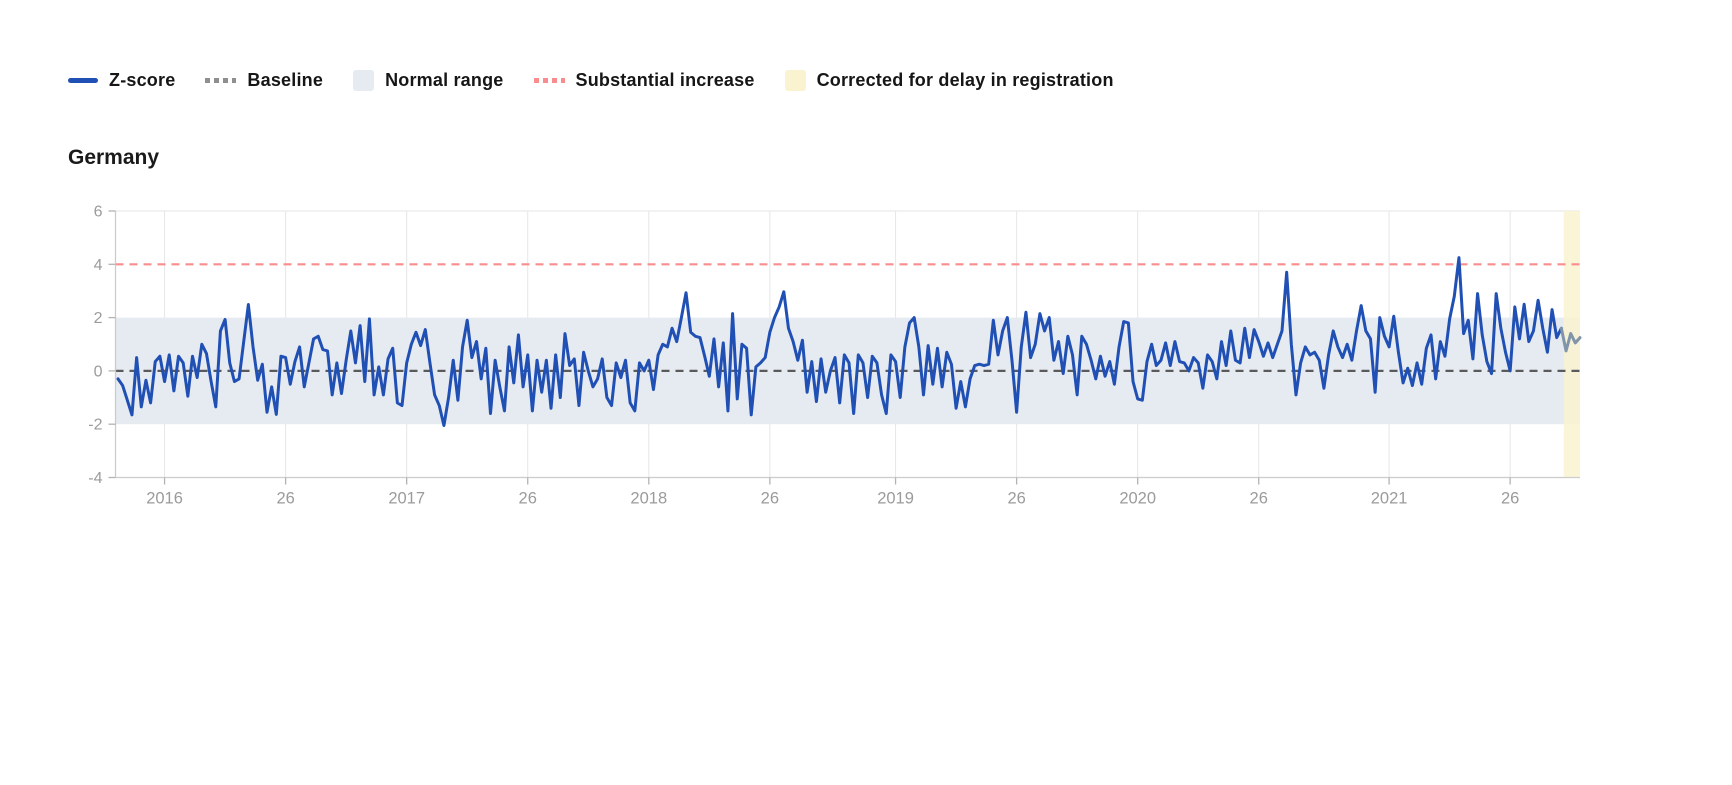  I want to click on legend-item-label: Corrected for delay in registration, so click(965, 80).